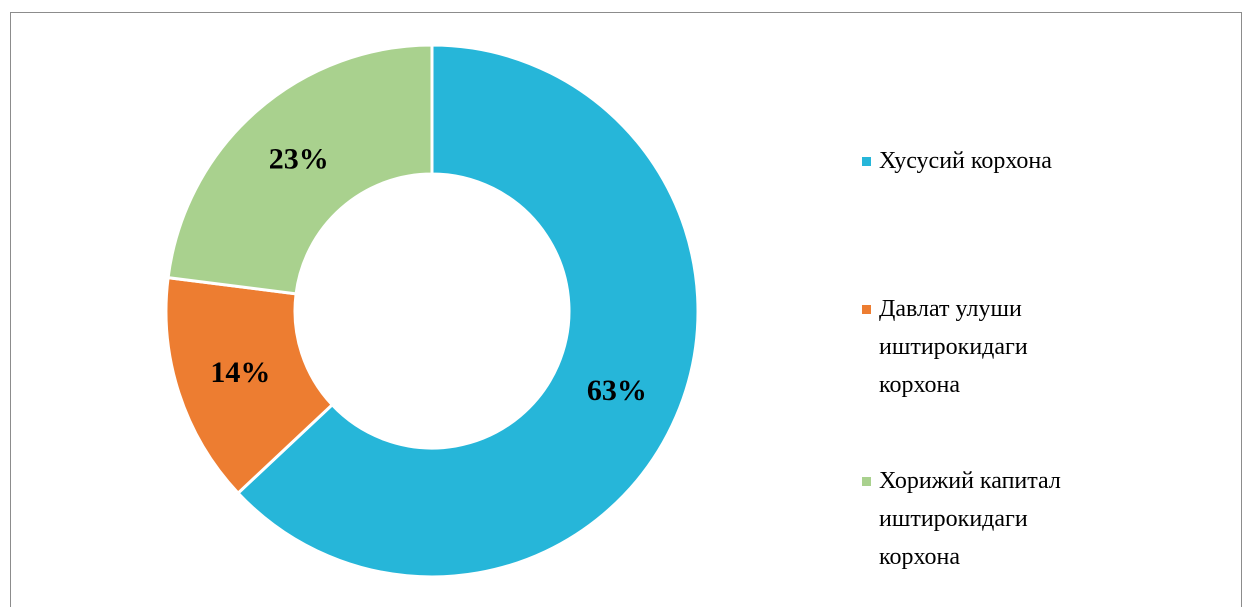 The width and height of the screenshot is (1245, 607). I want to click on legend-item: Хусусий корхона, so click(987, 161).